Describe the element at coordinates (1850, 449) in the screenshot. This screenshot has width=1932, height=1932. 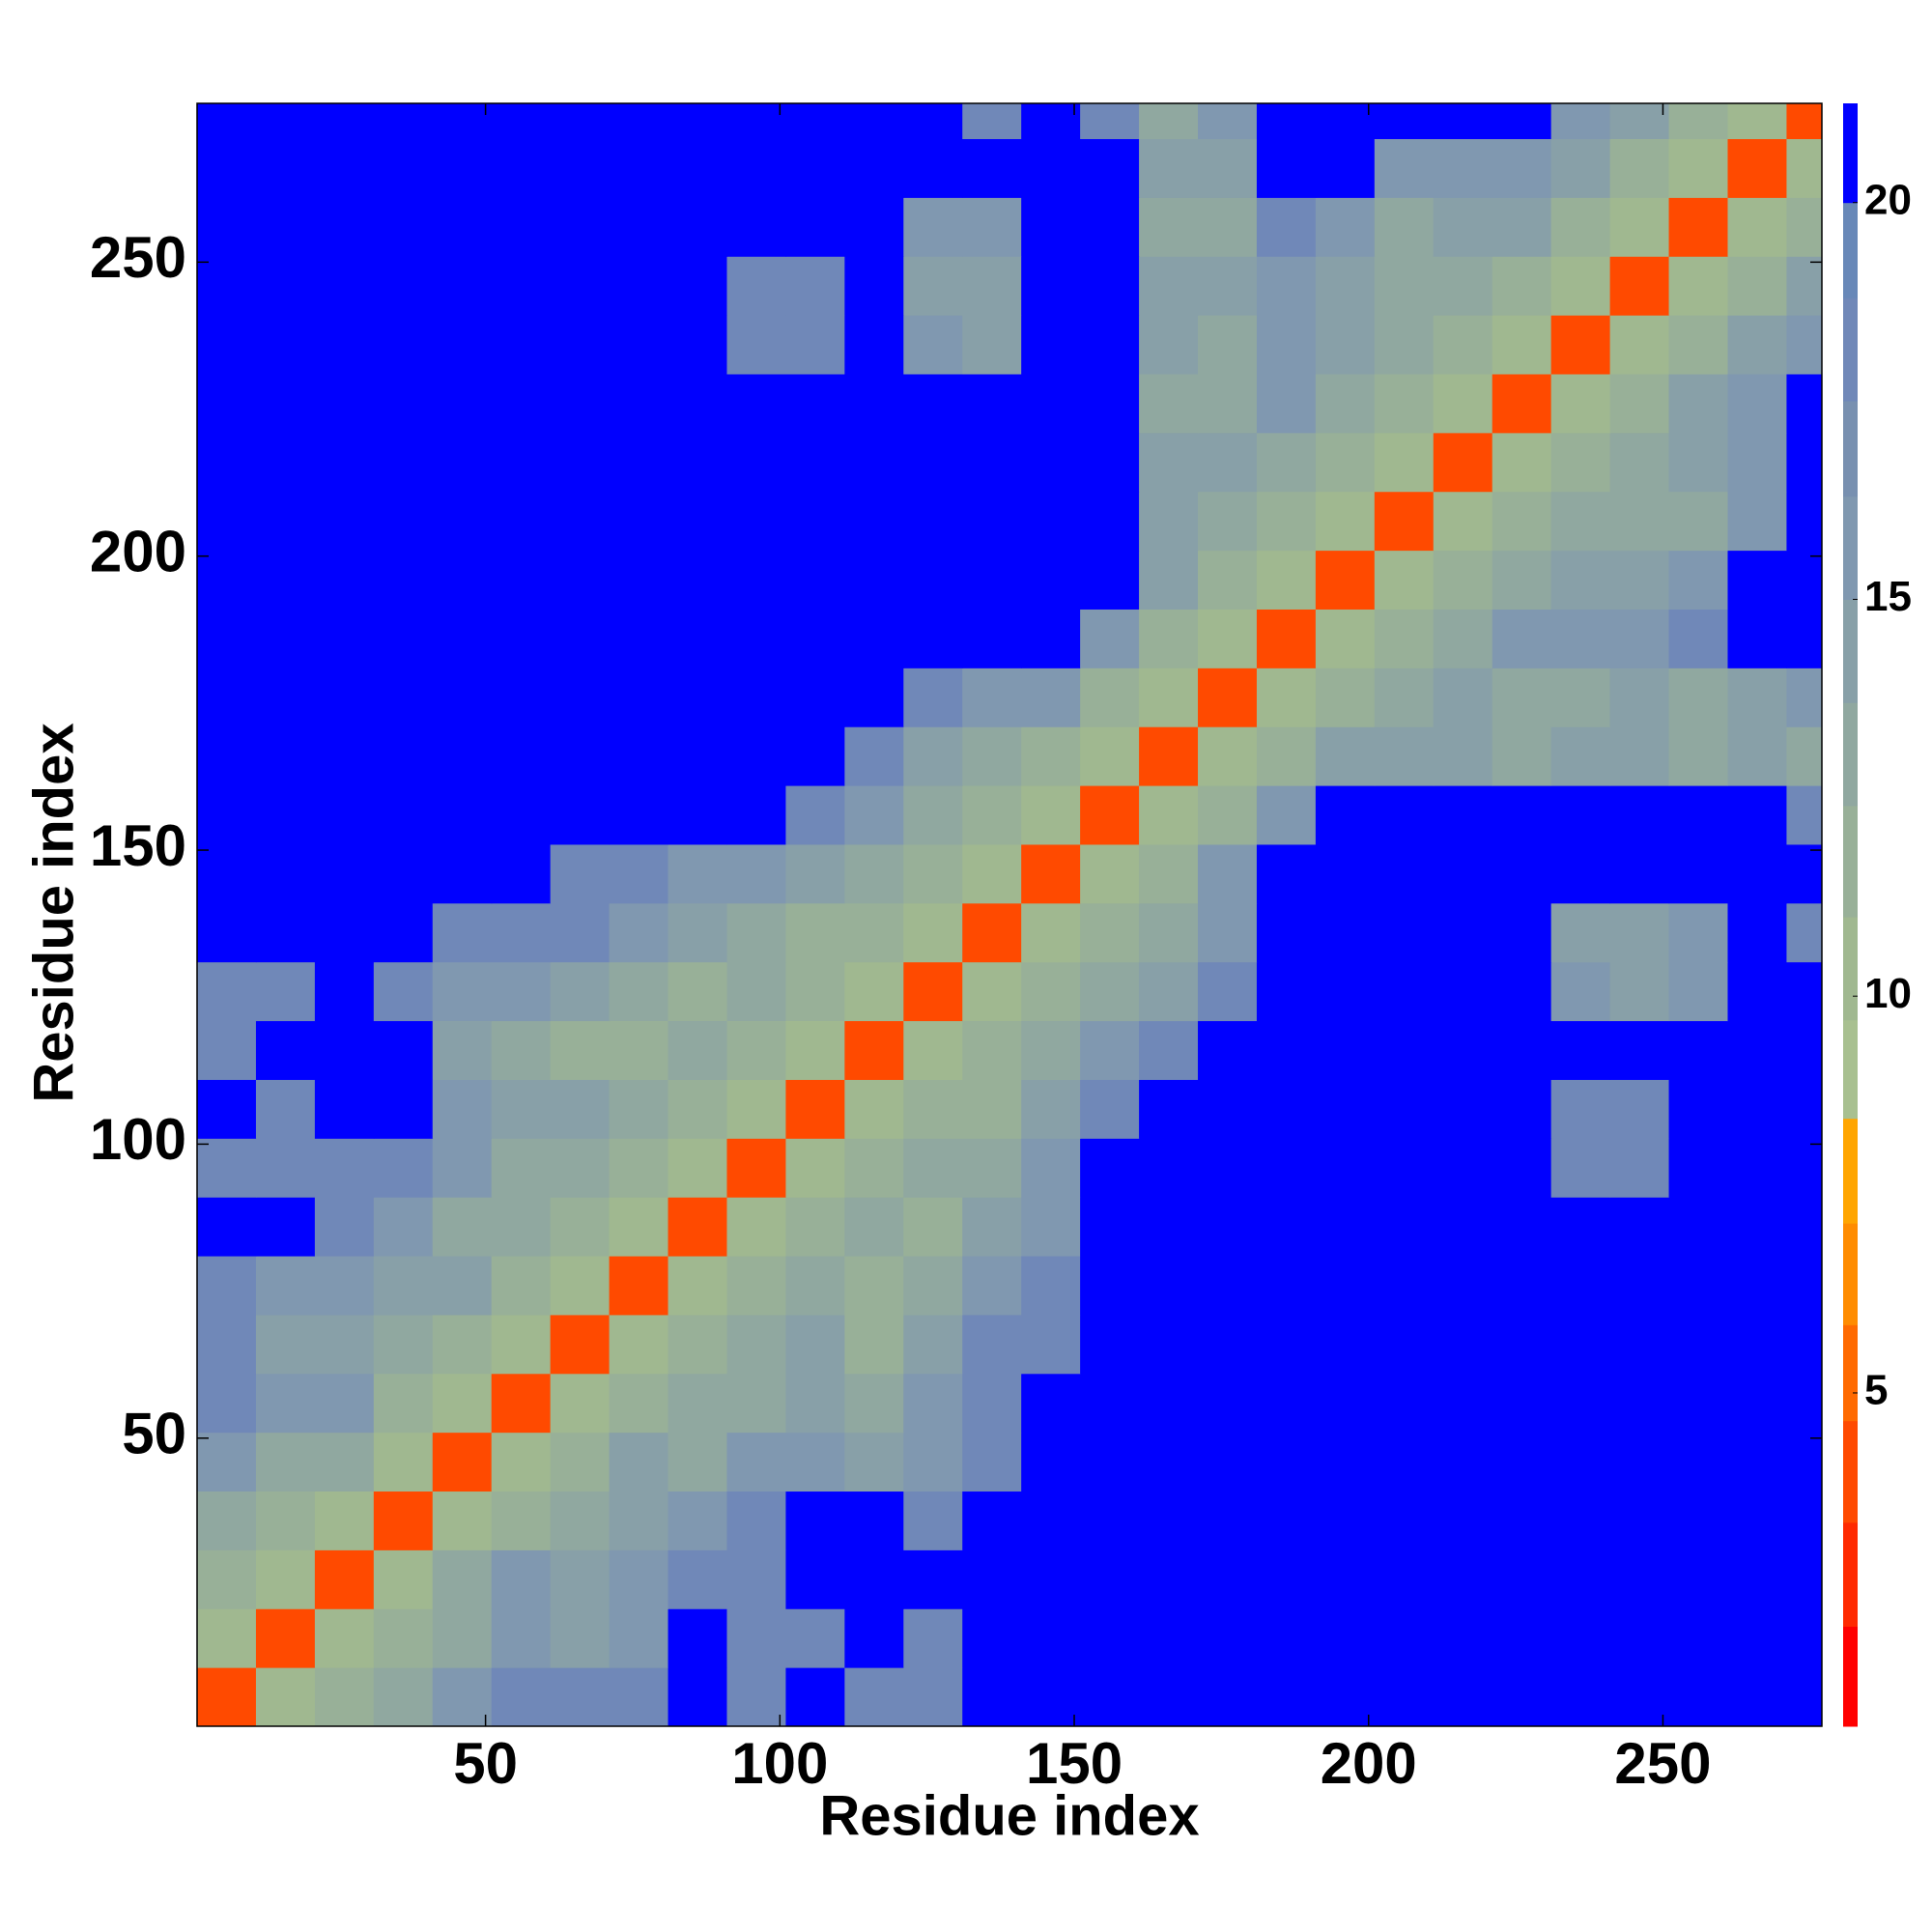
I see `colorbar-band` at that location.